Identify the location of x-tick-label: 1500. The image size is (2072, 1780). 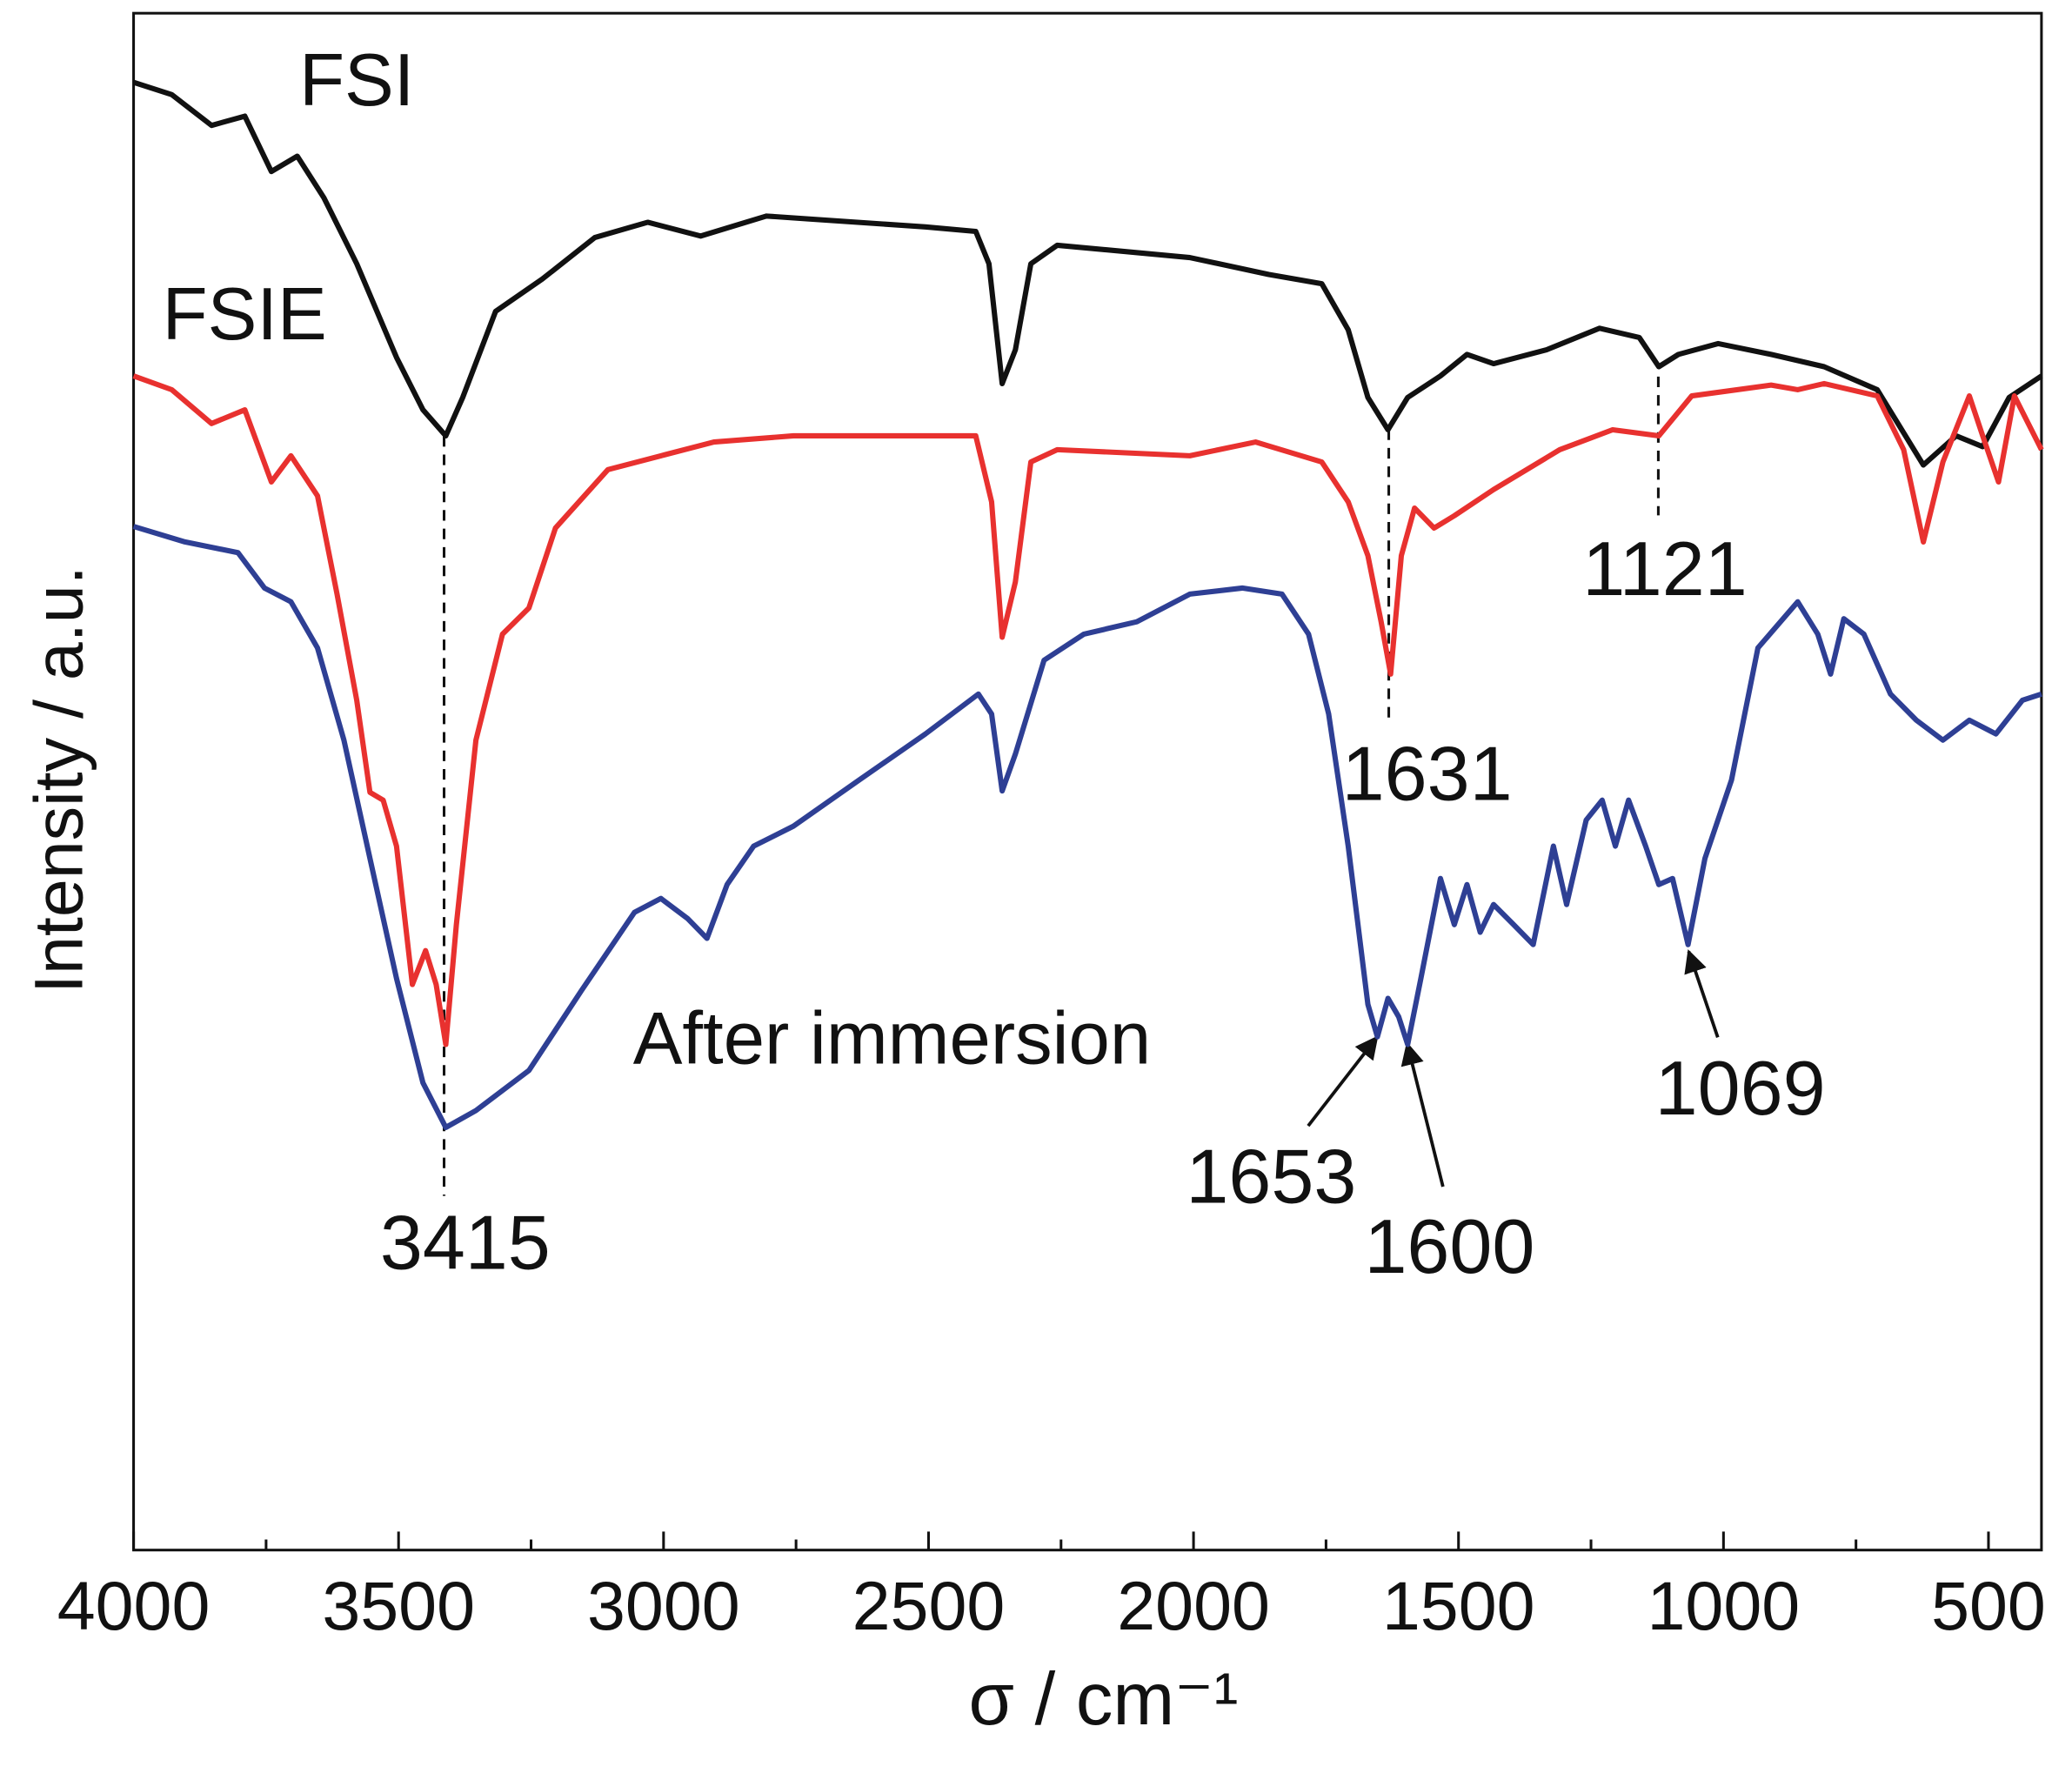
(1458, 1606).